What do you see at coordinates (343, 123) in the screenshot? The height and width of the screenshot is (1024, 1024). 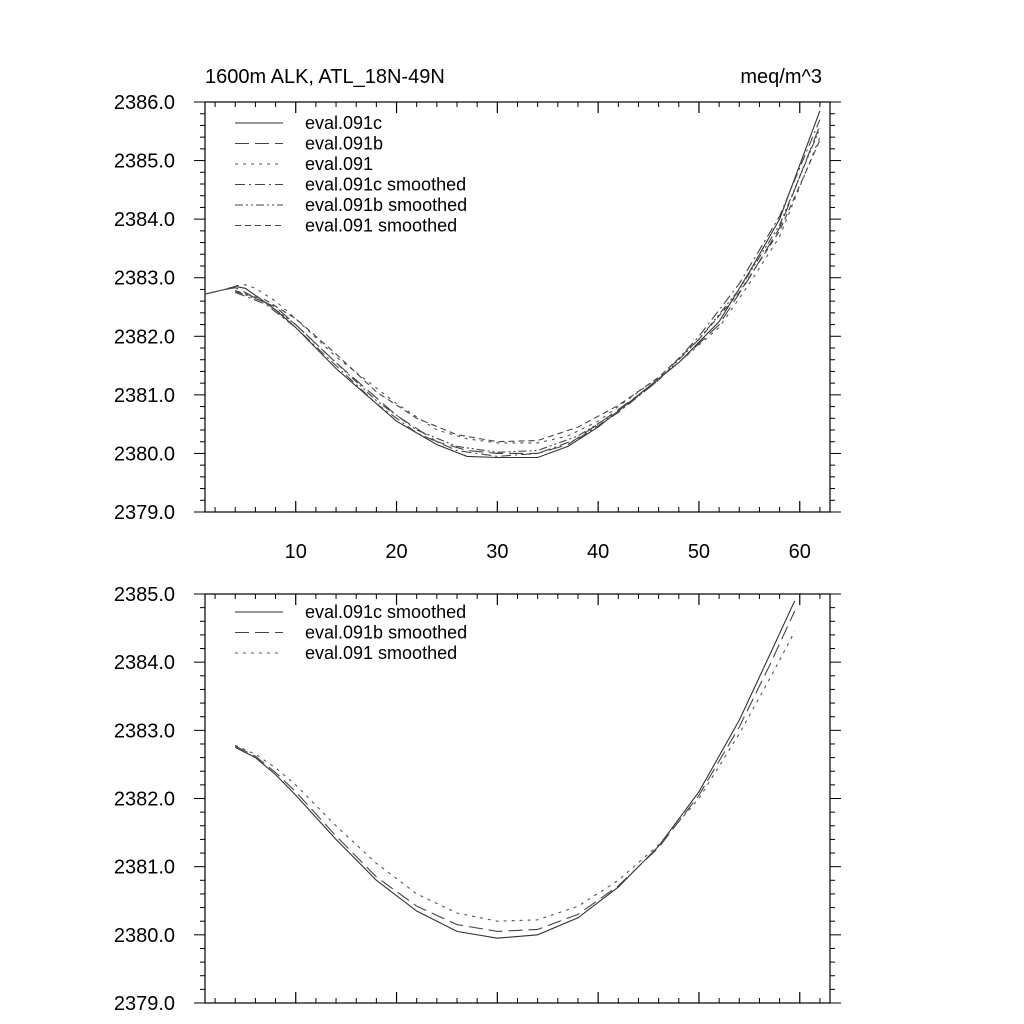 I see `legend-label: eval.091c` at bounding box center [343, 123].